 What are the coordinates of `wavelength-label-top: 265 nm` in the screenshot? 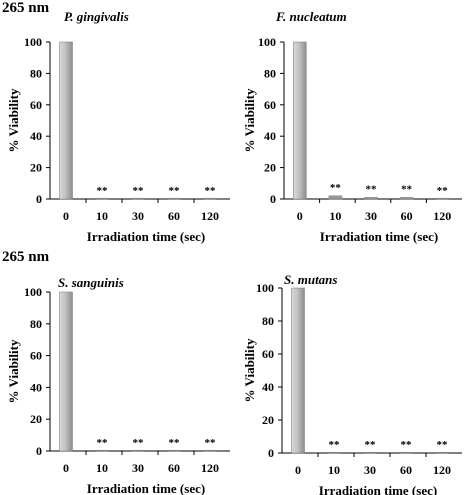 It's located at (26, 8).